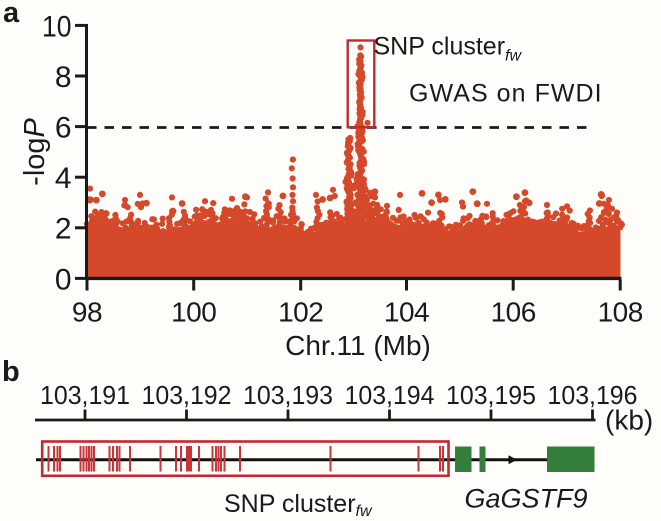 This screenshot has width=661, height=521. What do you see at coordinates (300, 312) in the screenshot?
I see `svg-text: 102` at bounding box center [300, 312].